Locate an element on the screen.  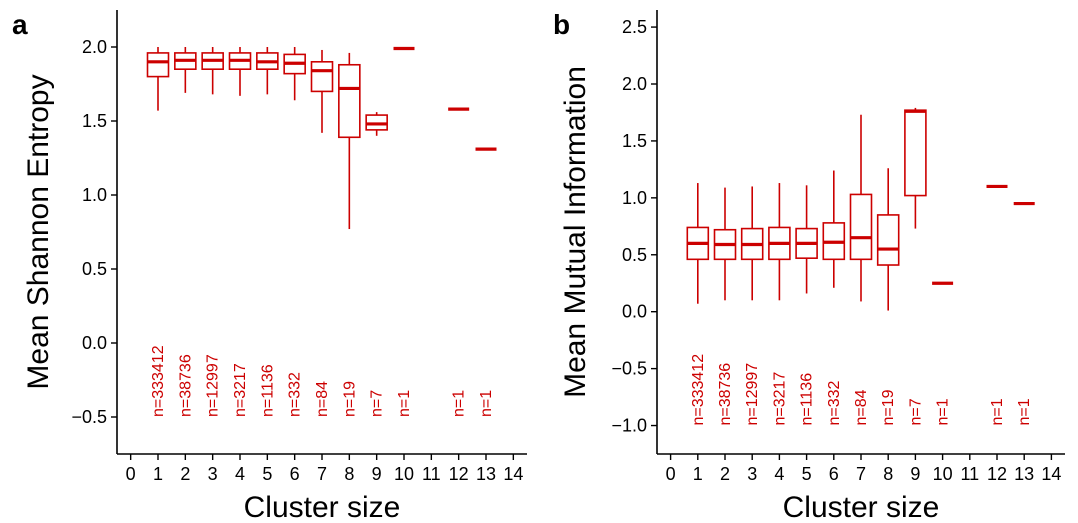
count-label: n=332 is located at coordinates (834, 402).